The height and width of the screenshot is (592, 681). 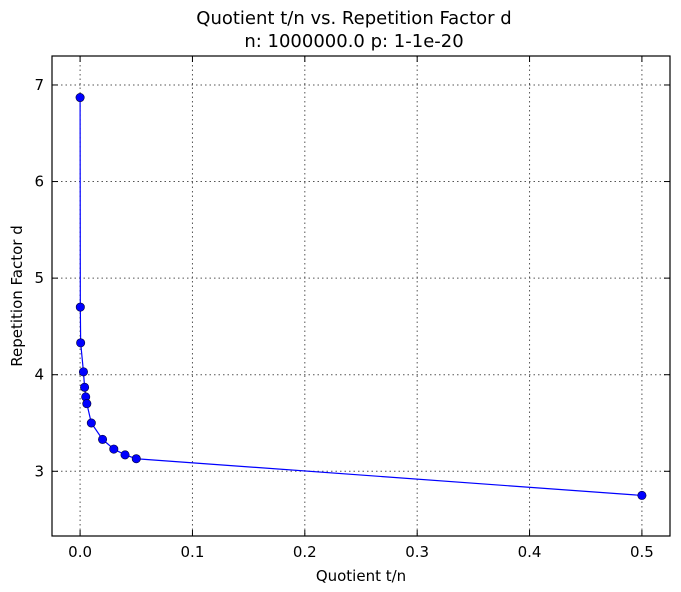 I want to click on x-axis-label: Quotient t/n, so click(x=361, y=576).